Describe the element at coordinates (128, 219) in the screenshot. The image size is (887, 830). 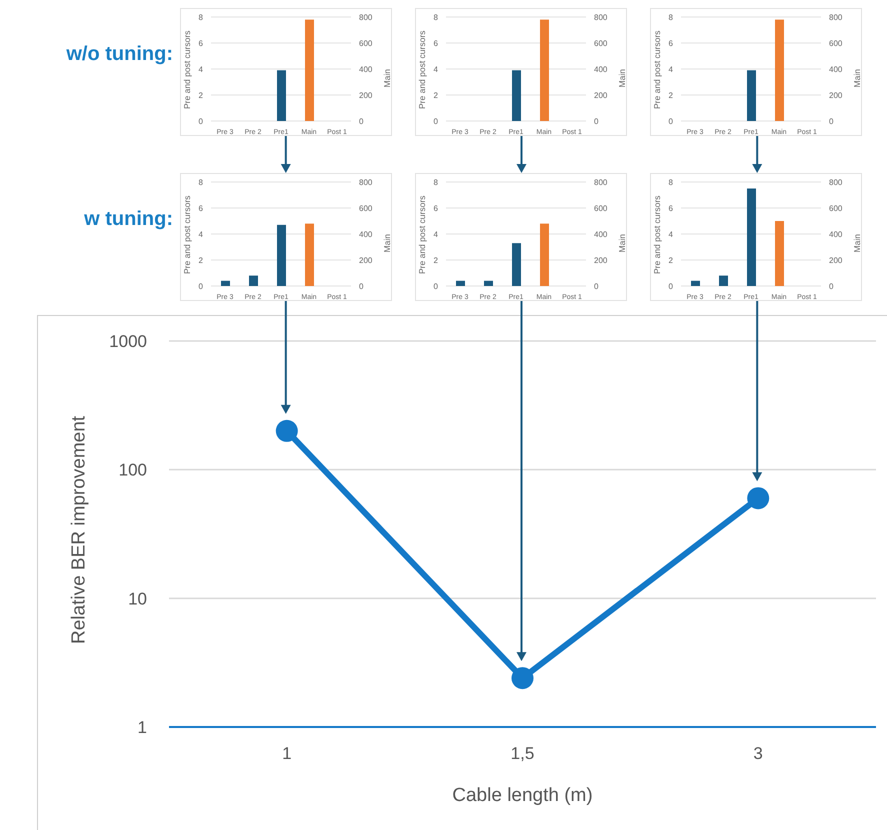
I see `text: w tuning:` at that location.